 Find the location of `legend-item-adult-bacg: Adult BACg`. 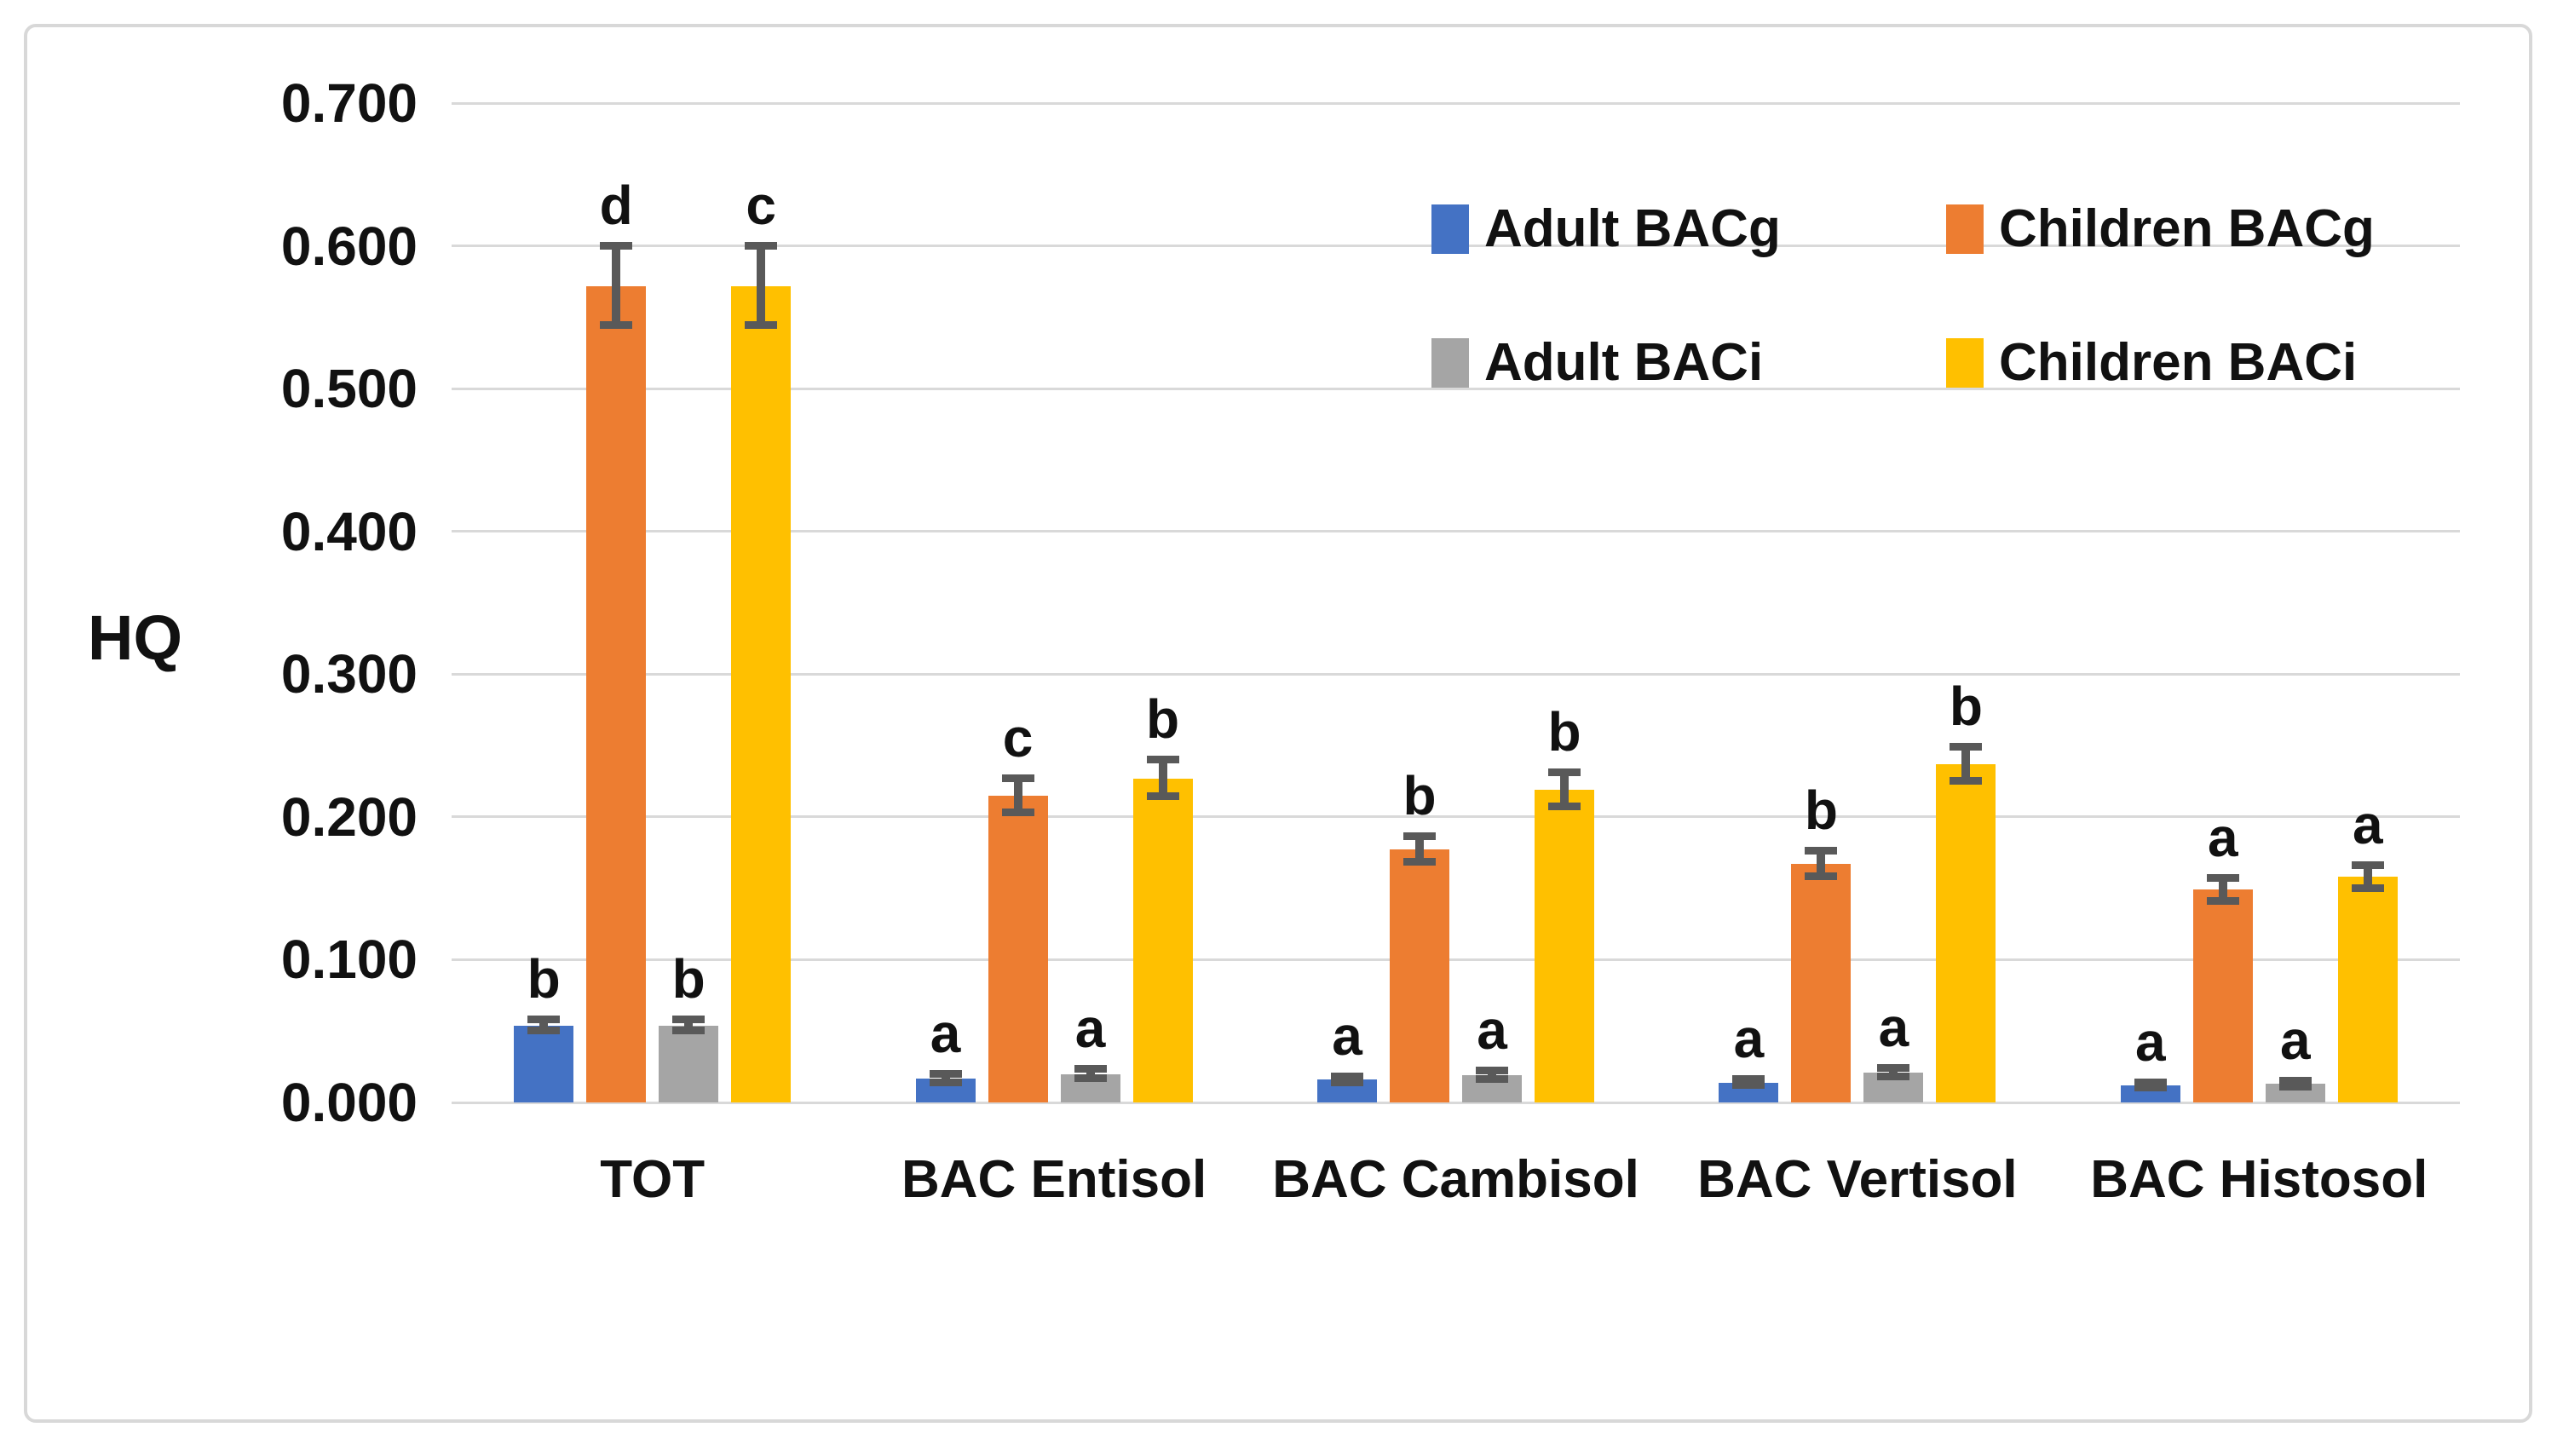

legend-item-adult-bacg: Adult BACg is located at coordinates (1606, 229).